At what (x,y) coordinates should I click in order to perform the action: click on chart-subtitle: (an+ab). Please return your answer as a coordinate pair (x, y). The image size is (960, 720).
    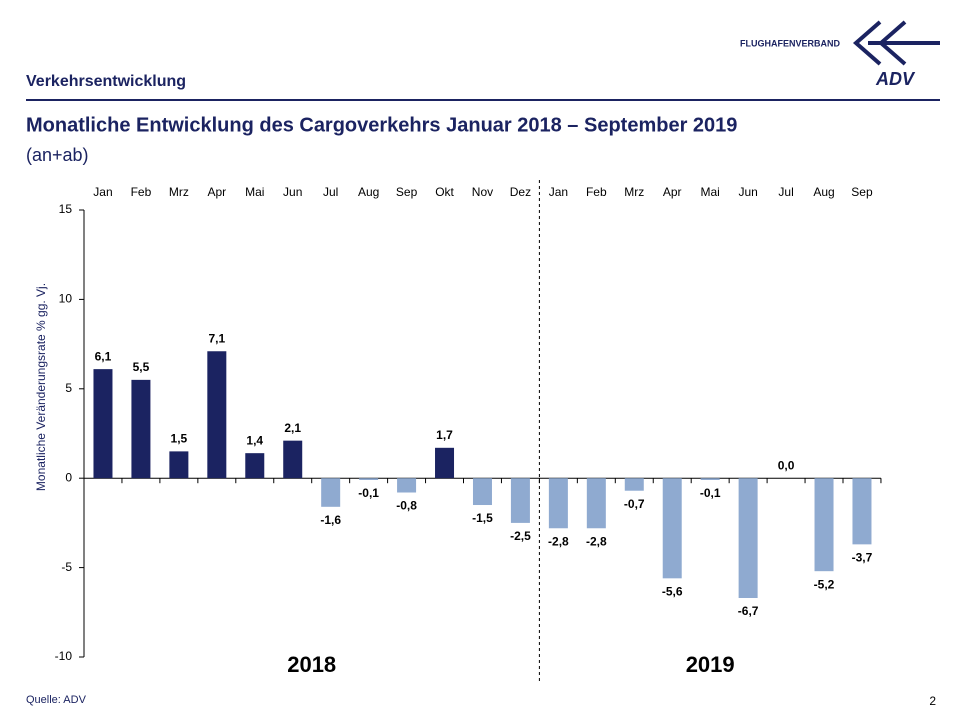
    Looking at the image, I should click on (57, 155).